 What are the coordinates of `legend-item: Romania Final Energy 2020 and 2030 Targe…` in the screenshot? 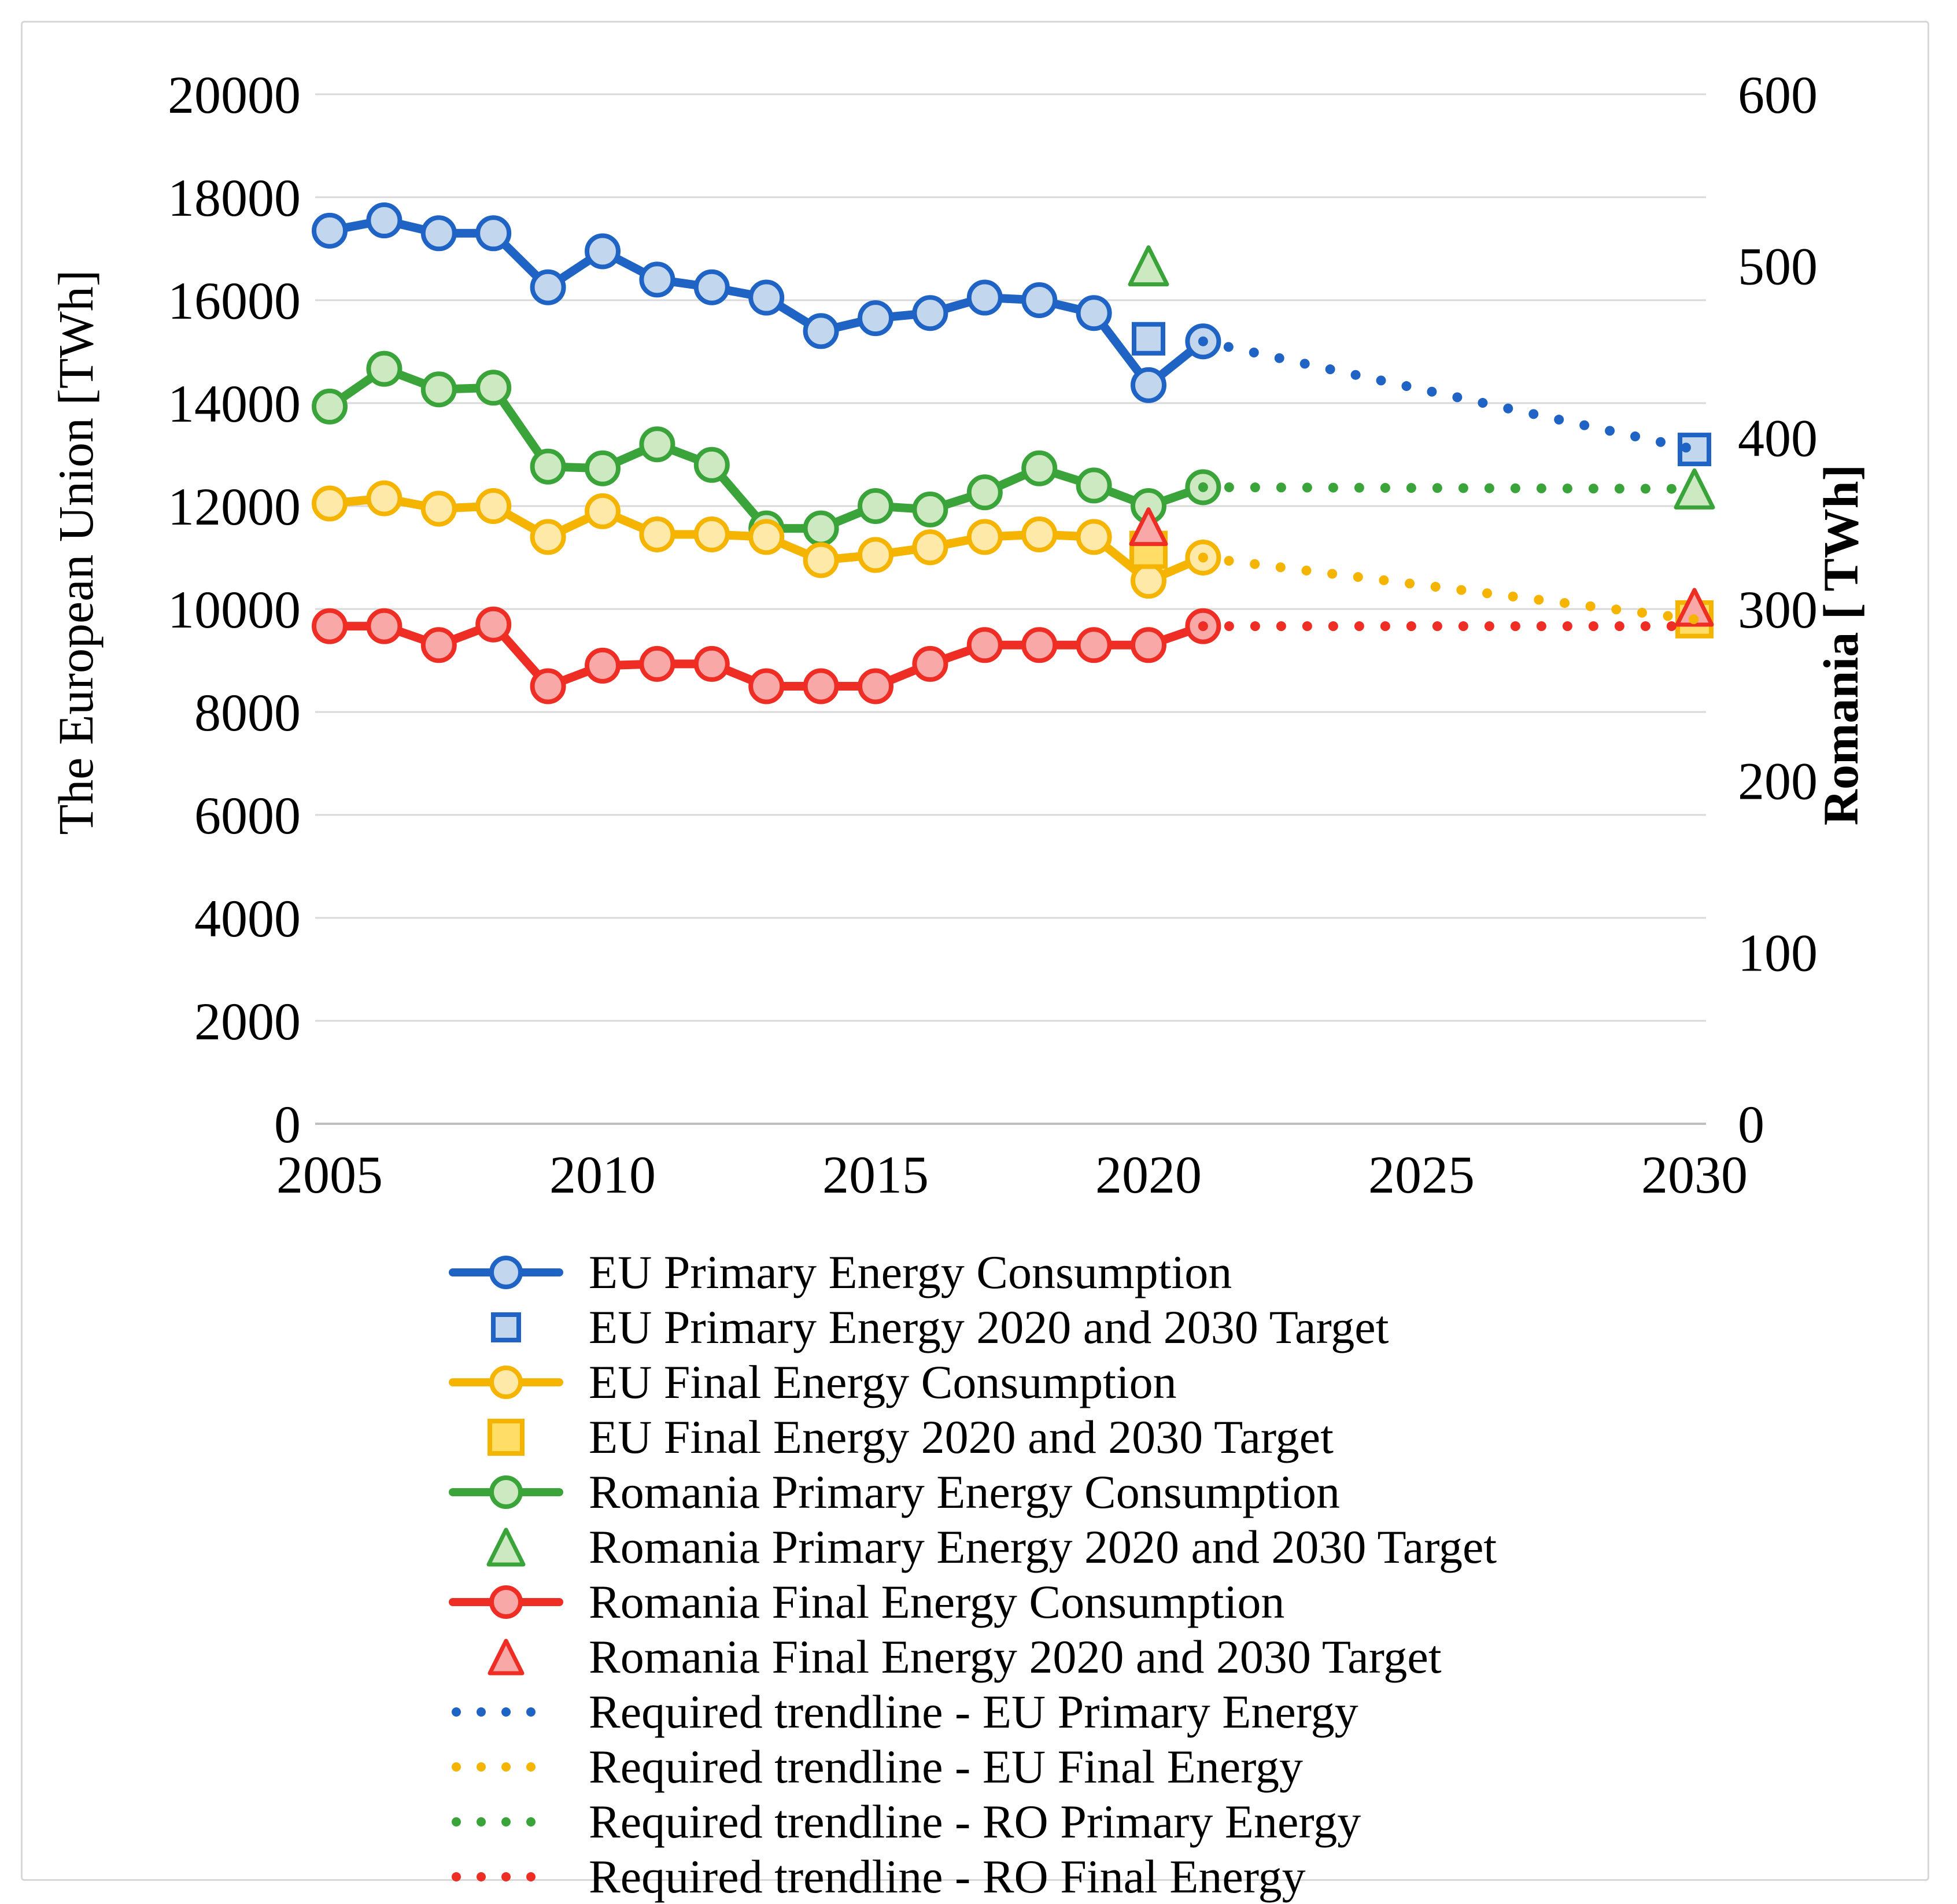 It's located at (968, 1657).